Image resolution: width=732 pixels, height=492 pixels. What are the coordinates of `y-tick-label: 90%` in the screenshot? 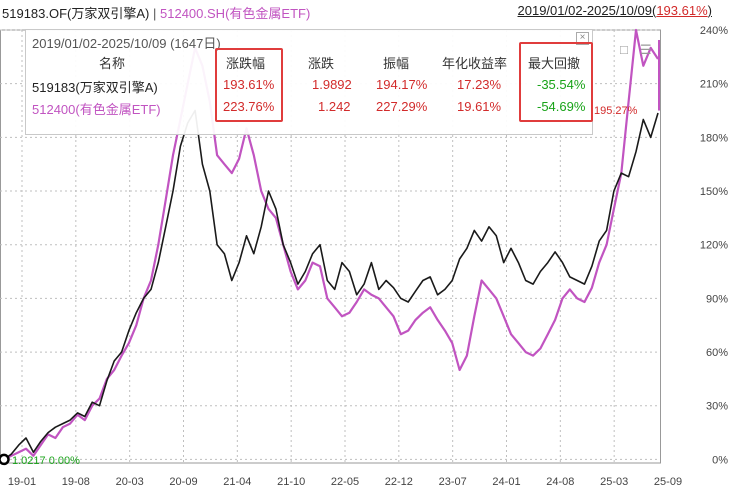 It's located at (717, 299).